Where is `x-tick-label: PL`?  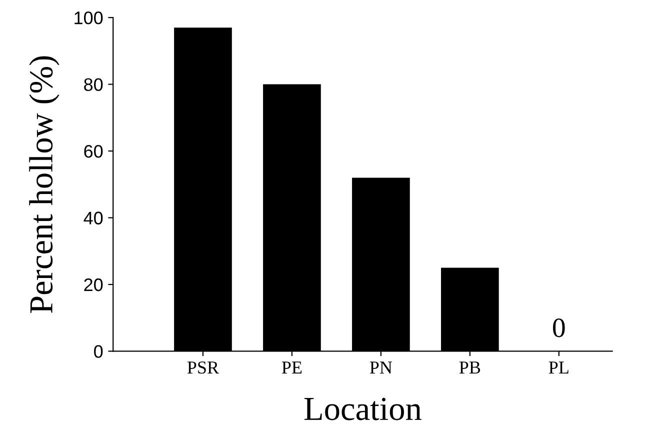 x-tick-label: PL is located at coordinates (558, 368).